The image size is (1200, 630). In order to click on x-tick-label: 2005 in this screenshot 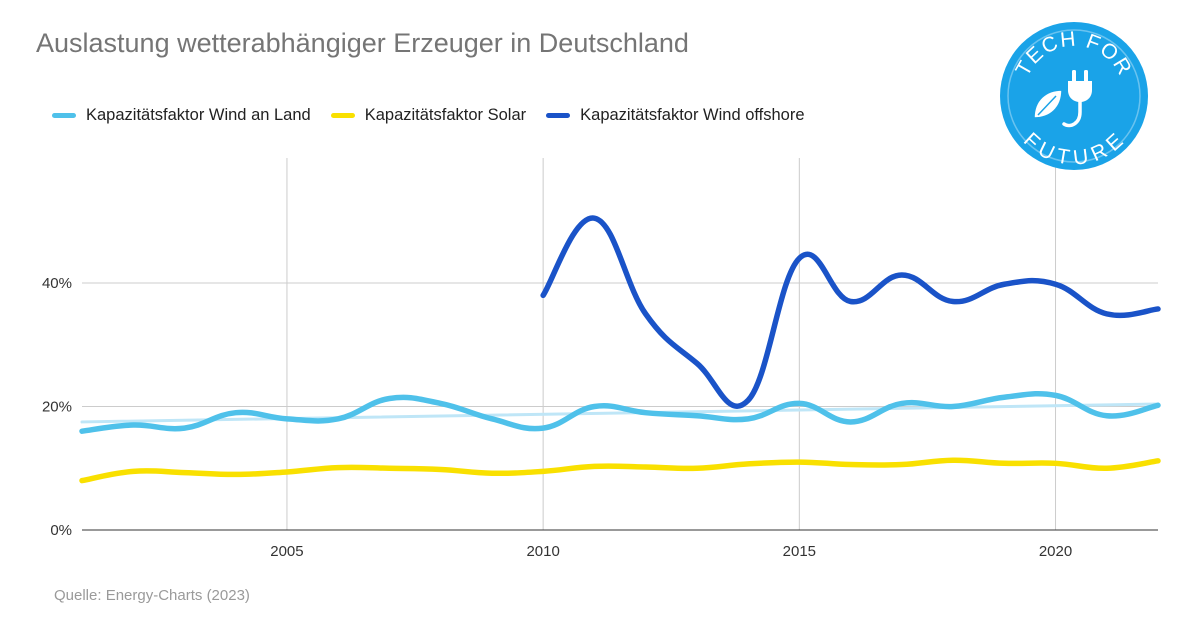, I will do `click(286, 551)`.